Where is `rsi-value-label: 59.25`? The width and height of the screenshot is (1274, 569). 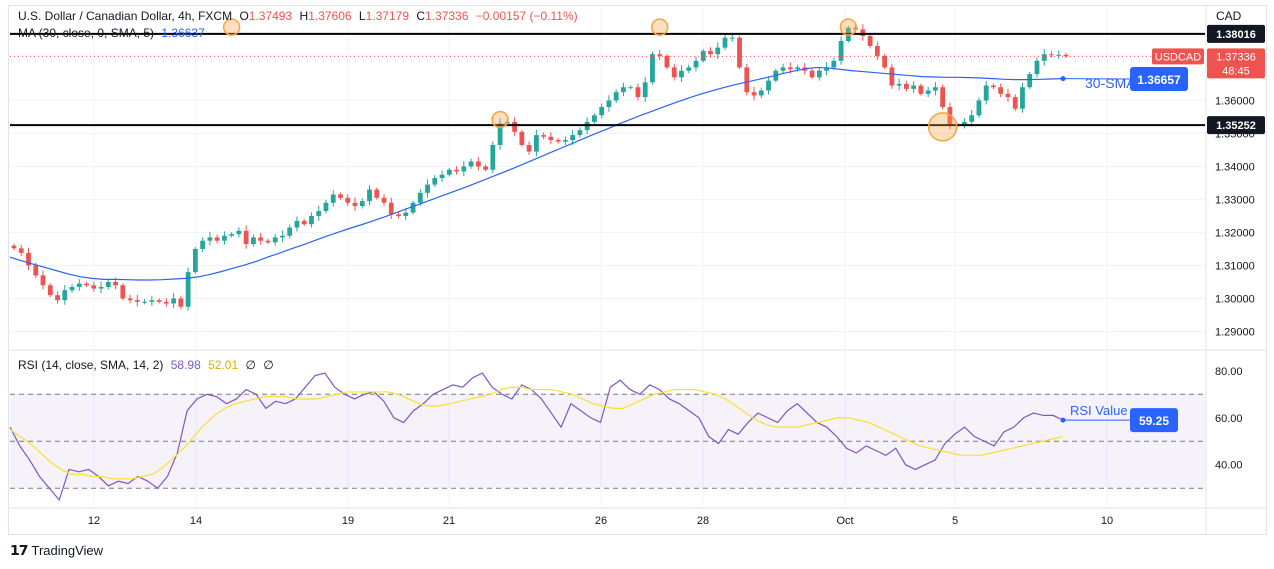 rsi-value-label: 59.25 is located at coordinates (1154, 421).